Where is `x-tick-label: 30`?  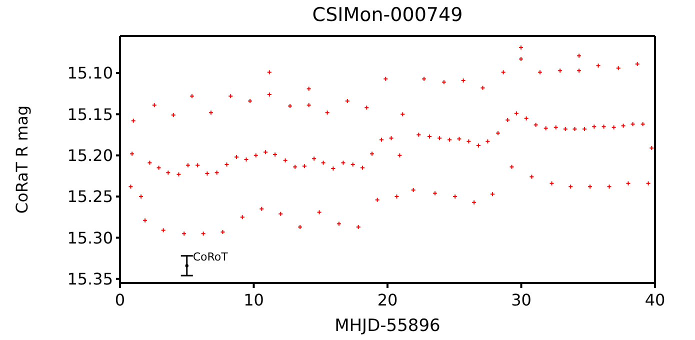 x-tick-label: 30 is located at coordinates (521, 300).